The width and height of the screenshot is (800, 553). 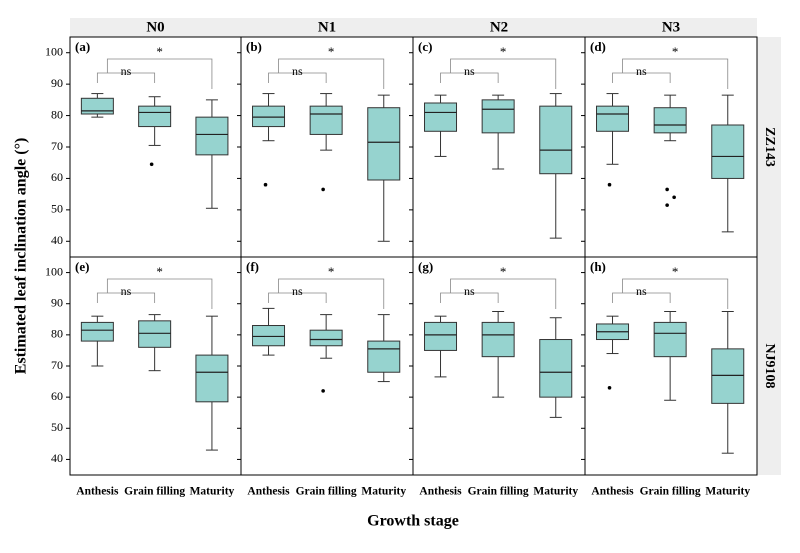 What do you see at coordinates (21, 256) in the screenshot?
I see `y-axis-label: Estimated leaf inclination angle (°)` at bounding box center [21, 256].